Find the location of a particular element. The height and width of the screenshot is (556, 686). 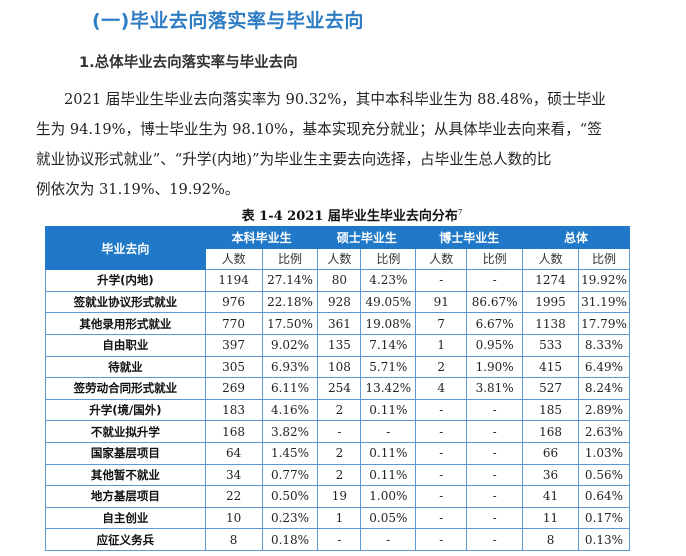

cell-count: 10 is located at coordinates (233, 518).